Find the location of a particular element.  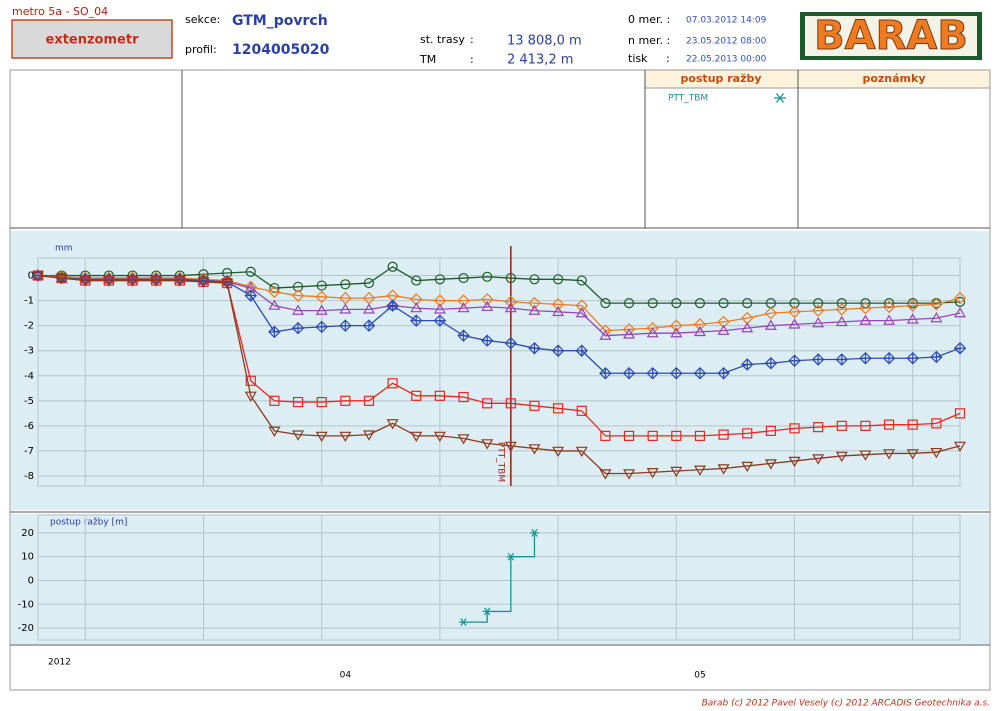

y-tick-label: 20 is located at coordinates (27, 533).